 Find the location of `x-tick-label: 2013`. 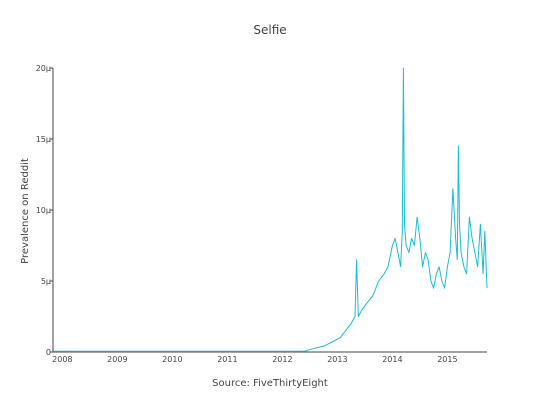

x-tick-label: 2013 is located at coordinates (337, 359).